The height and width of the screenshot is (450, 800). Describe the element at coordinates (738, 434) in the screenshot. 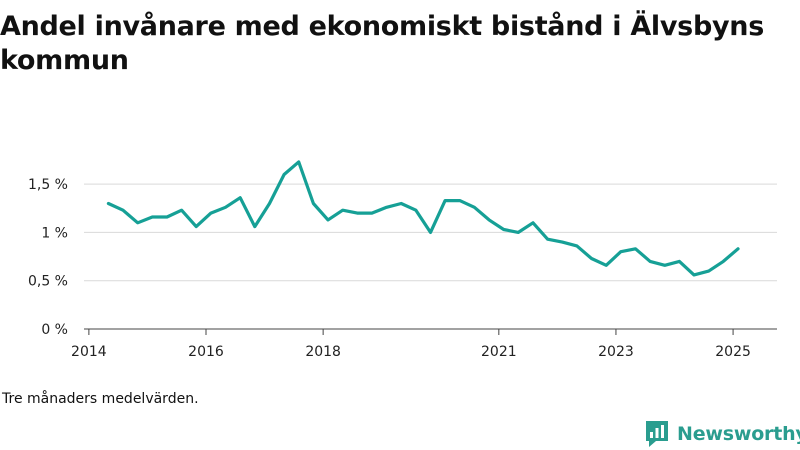

I see `brand-name: Newsworthy` at that location.